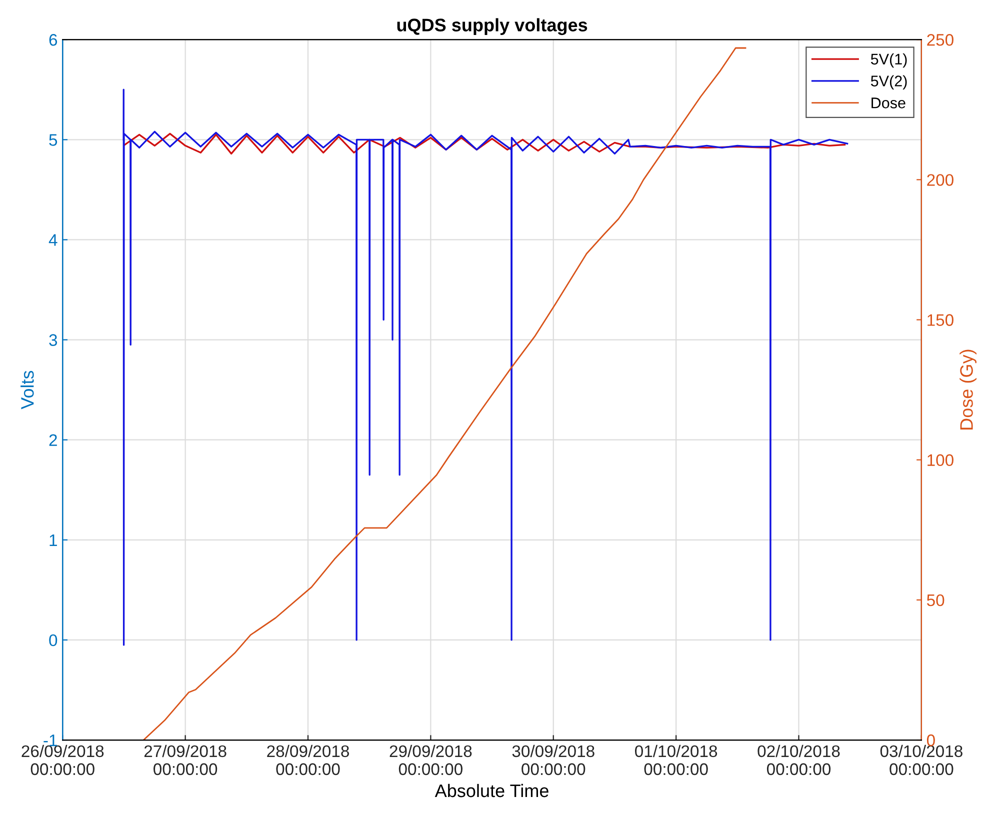 The width and height of the screenshot is (994, 825). I want to click on y-tick-label: 3, so click(53, 340).